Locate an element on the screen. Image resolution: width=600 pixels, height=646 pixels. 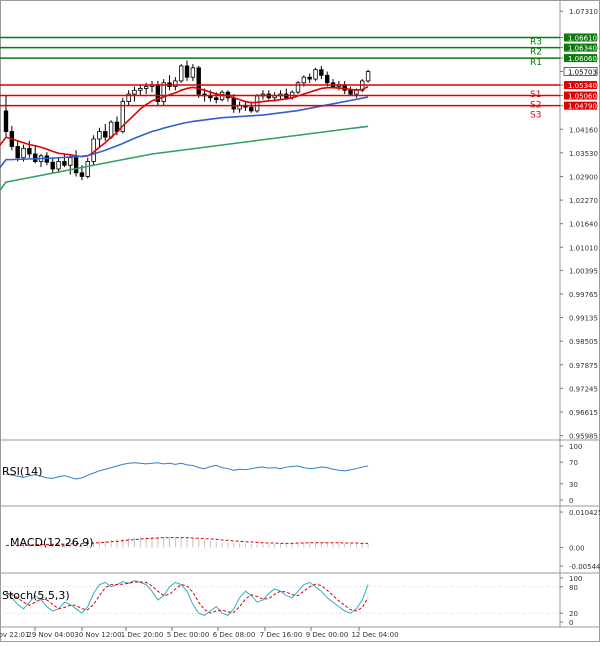
macd-signal-line is located at coordinates (187, 541).